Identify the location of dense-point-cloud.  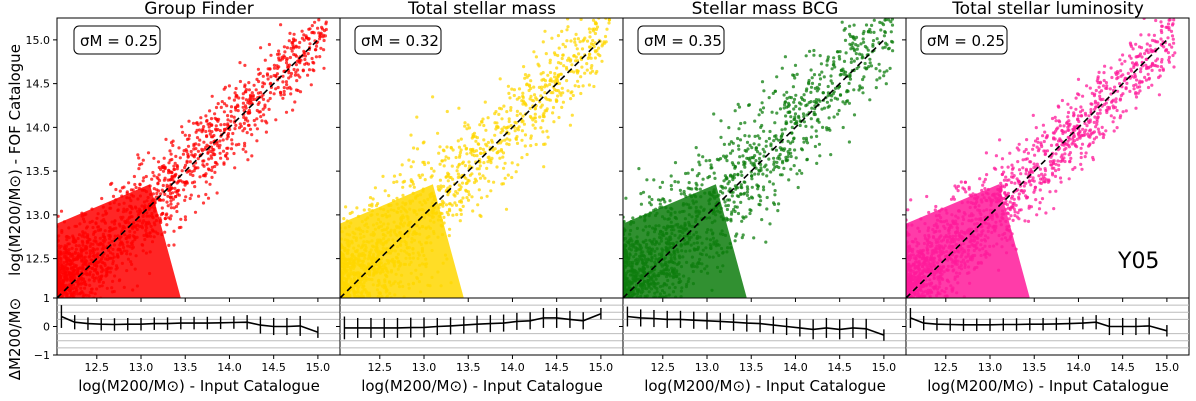
(402, 241).